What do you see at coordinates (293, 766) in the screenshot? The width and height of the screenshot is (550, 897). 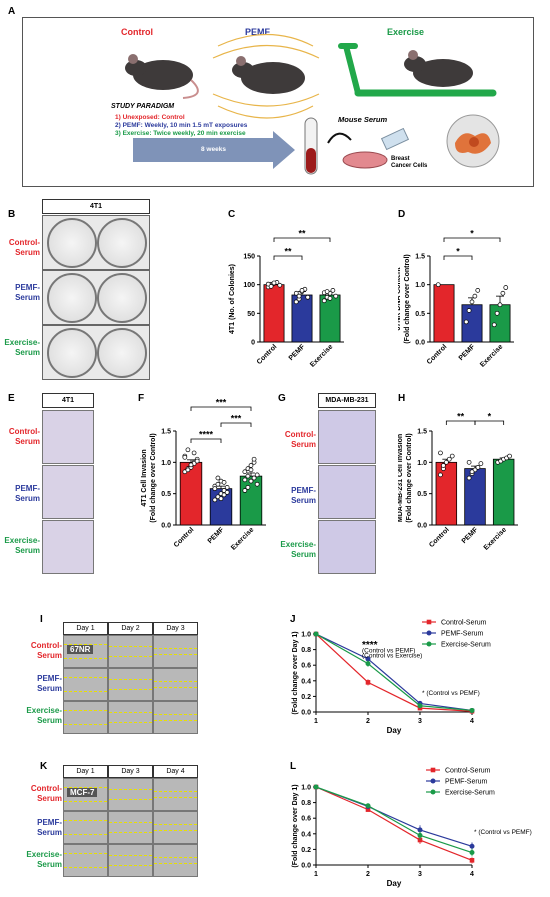 I see `panel-label-l: L` at bounding box center [293, 766].